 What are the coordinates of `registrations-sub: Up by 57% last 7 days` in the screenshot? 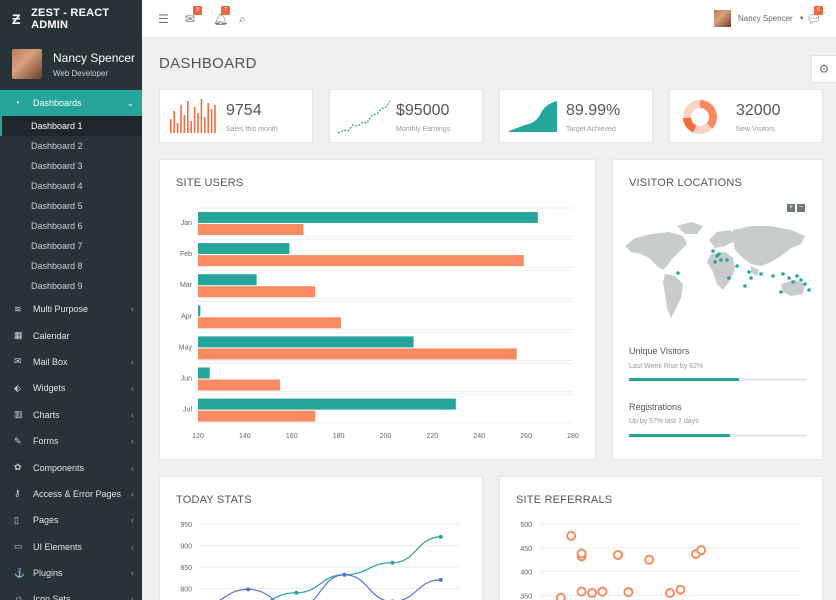 It's located at (664, 421).